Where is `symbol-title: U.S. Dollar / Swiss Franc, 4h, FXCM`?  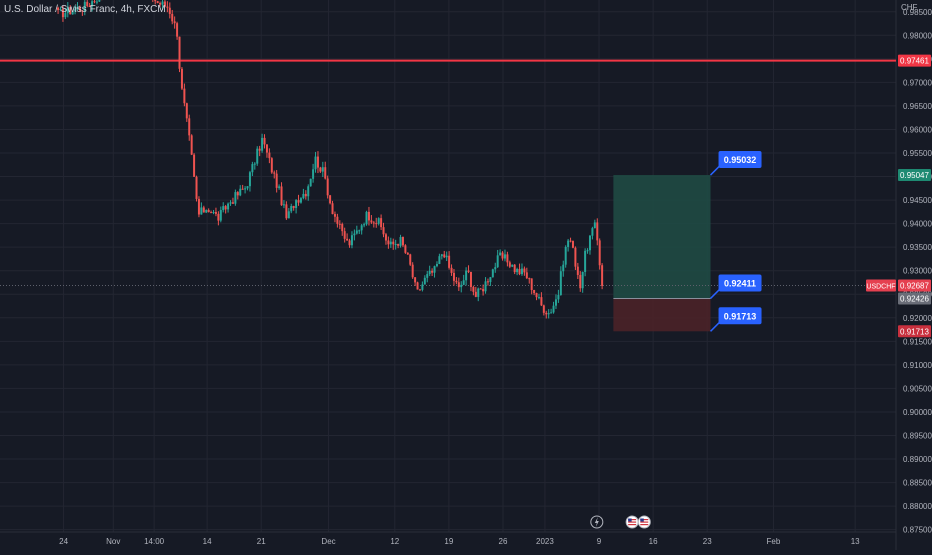 symbol-title: U.S. Dollar / Swiss Franc, 4h, FXCM is located at coordinates (85, 9).